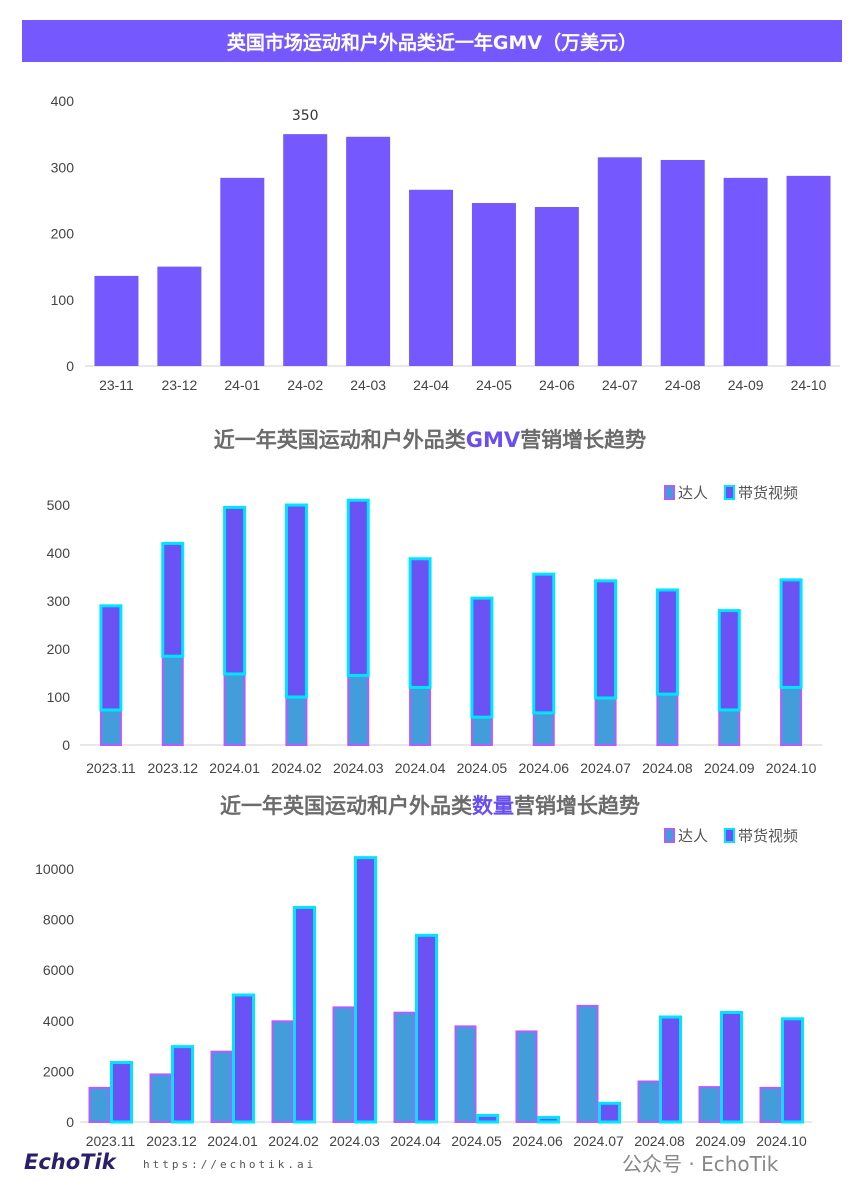 The width and height of the screenshot is (860, 1194). I want to click on y-tick-label: 200, so click(63, 234).